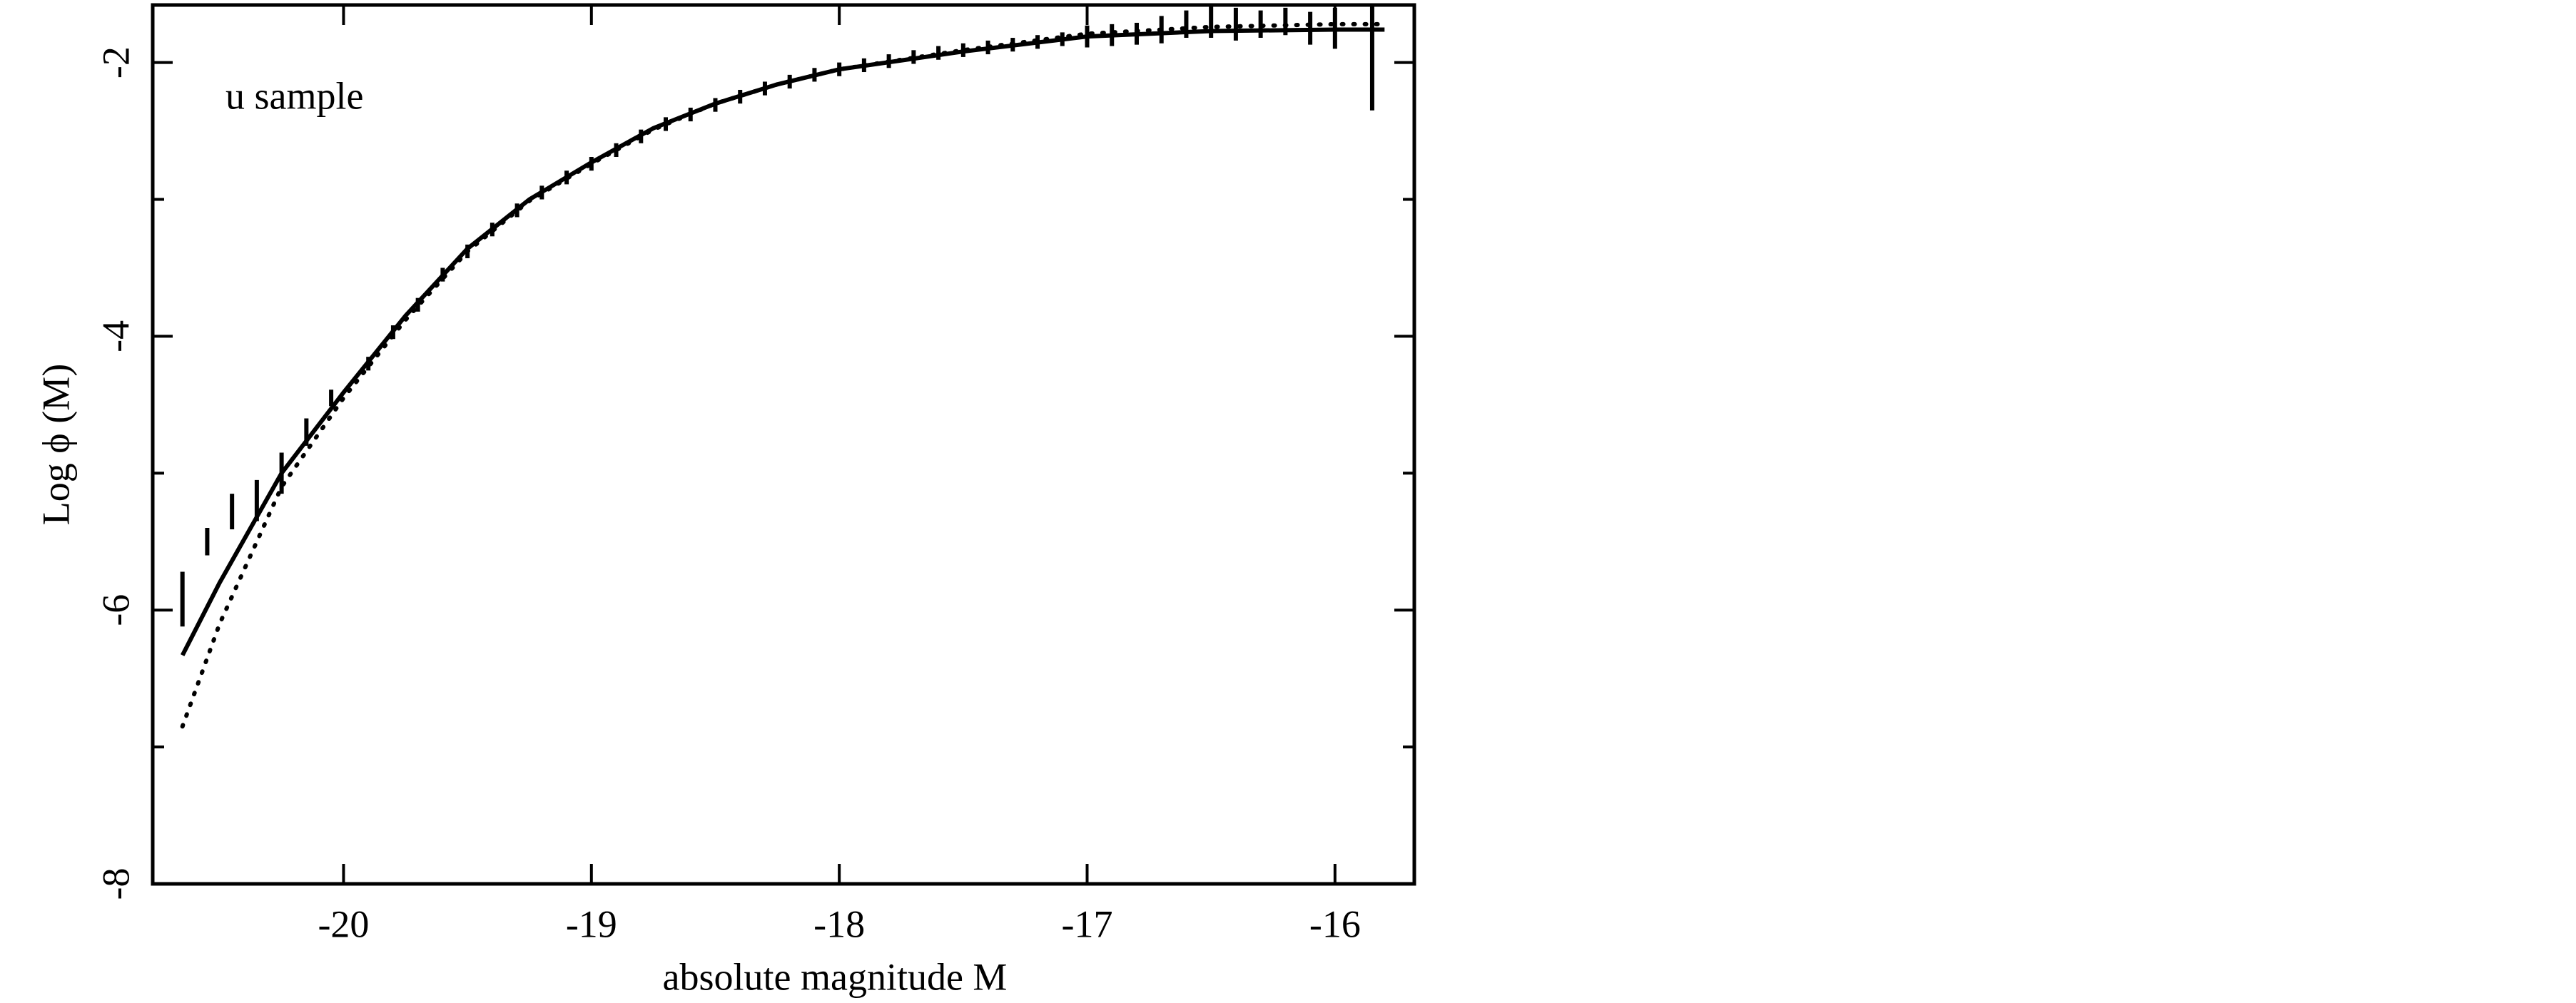 The height and width of the screenshot is (1003, 2576). What do you see at coordinates (115, 610) in the screenshot?
I see `y-tick-label: -6` at bounding box center [115, 610].